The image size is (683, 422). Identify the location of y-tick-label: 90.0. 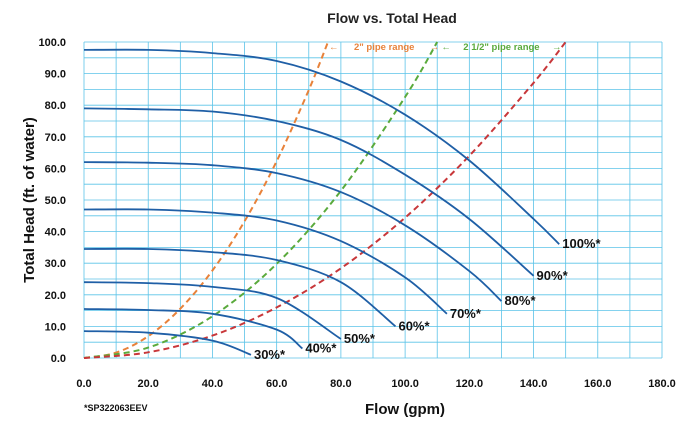
(55, 75).